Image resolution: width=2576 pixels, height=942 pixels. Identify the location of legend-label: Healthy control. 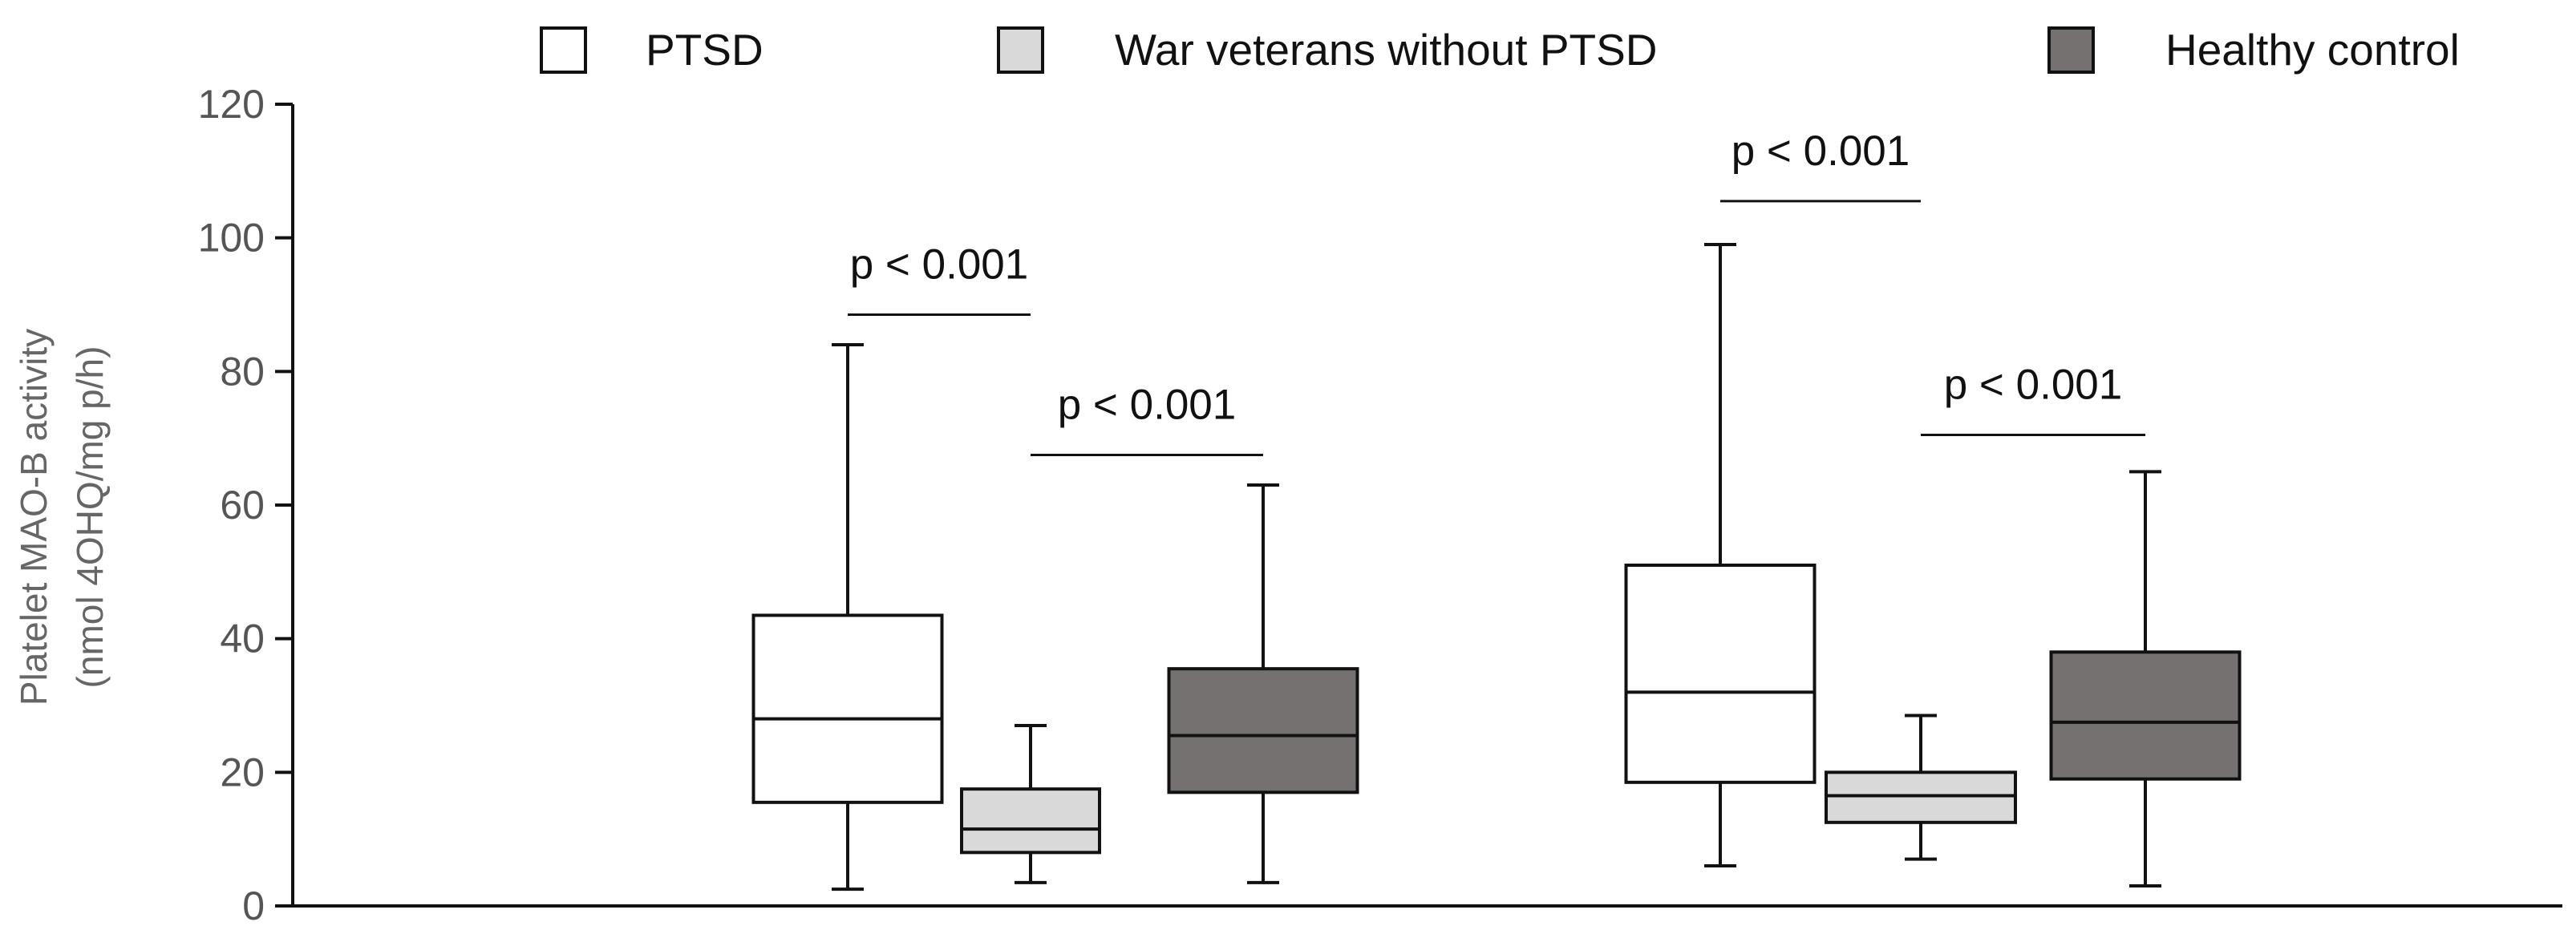
(2312, 50).